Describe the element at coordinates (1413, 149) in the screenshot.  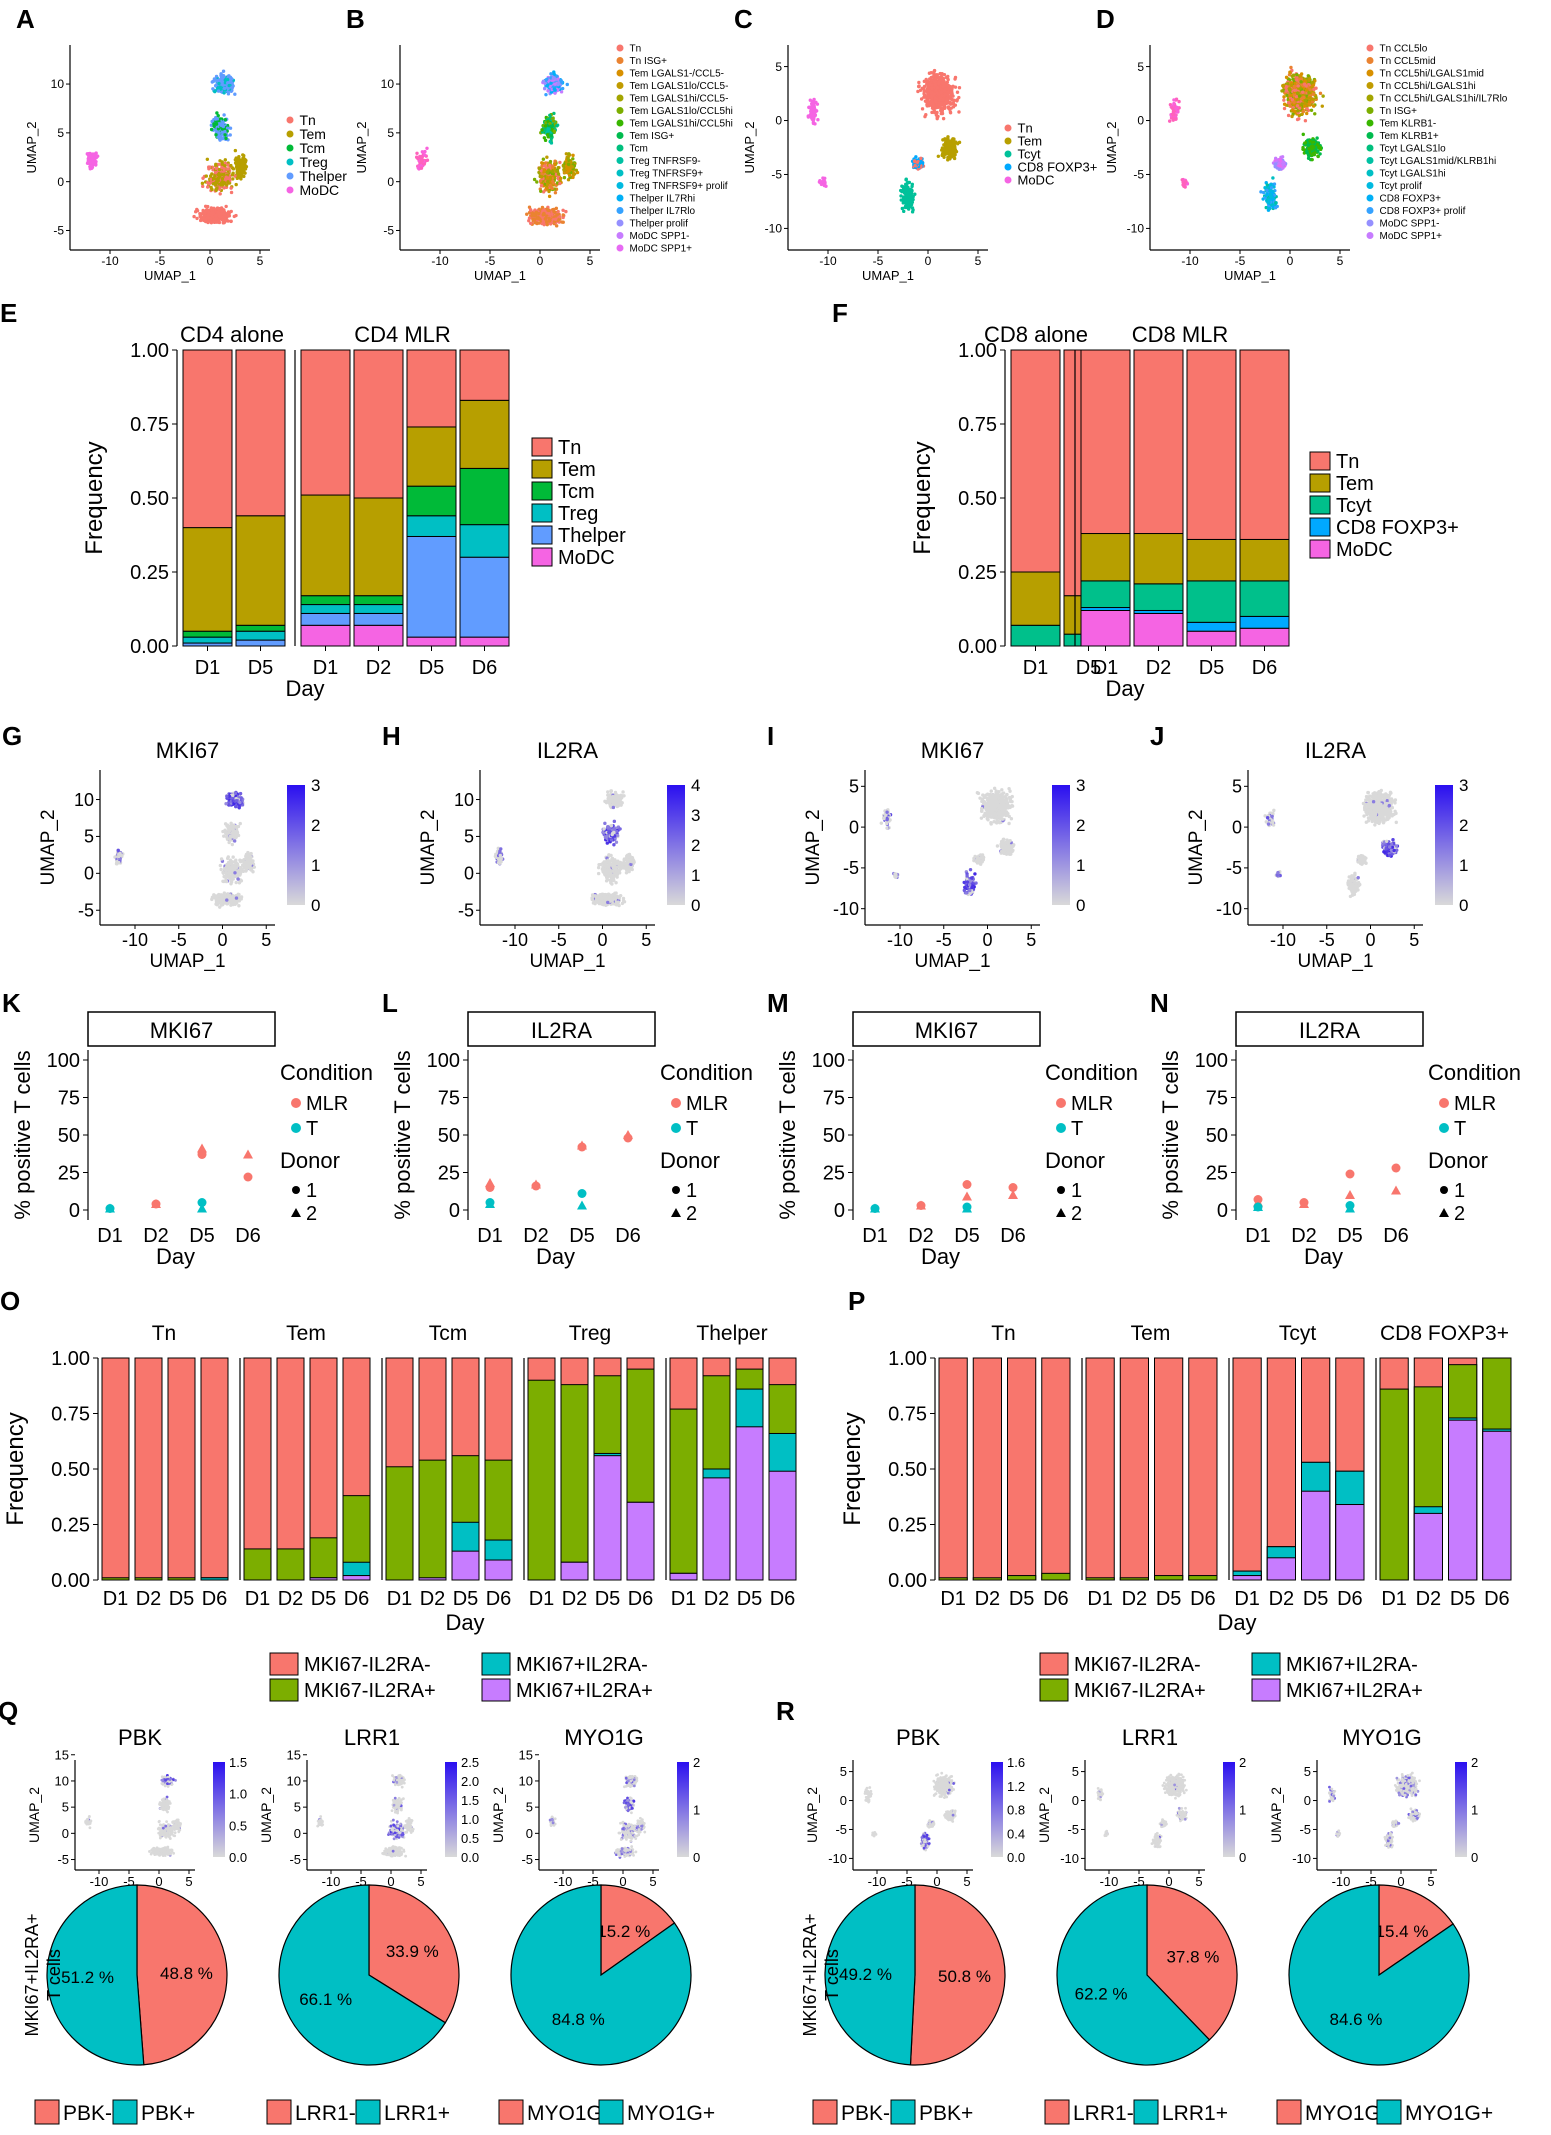
I see `legend-label: Tcyt LGALS1lo` at that location.